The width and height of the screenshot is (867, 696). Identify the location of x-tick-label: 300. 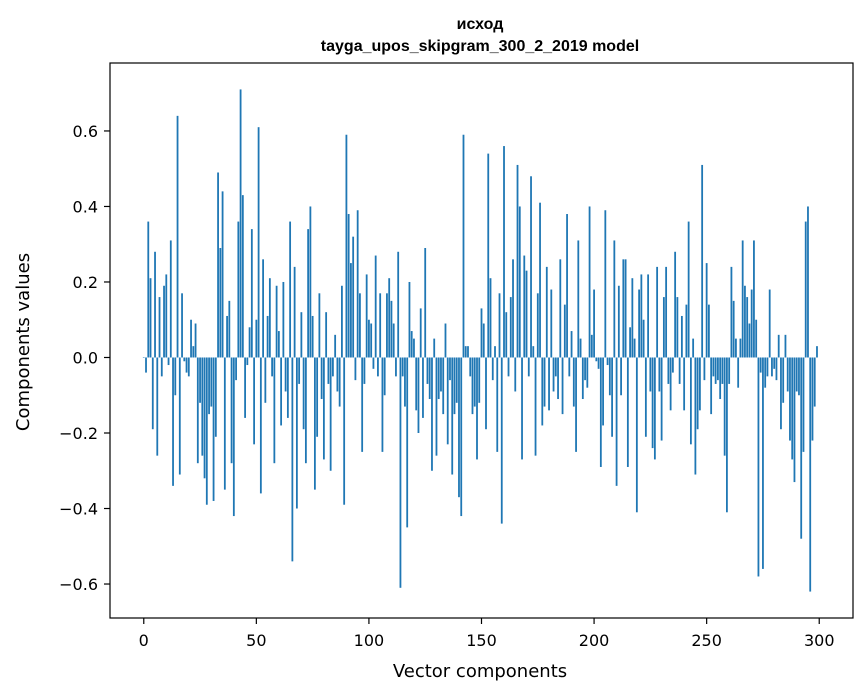
(819, 640).